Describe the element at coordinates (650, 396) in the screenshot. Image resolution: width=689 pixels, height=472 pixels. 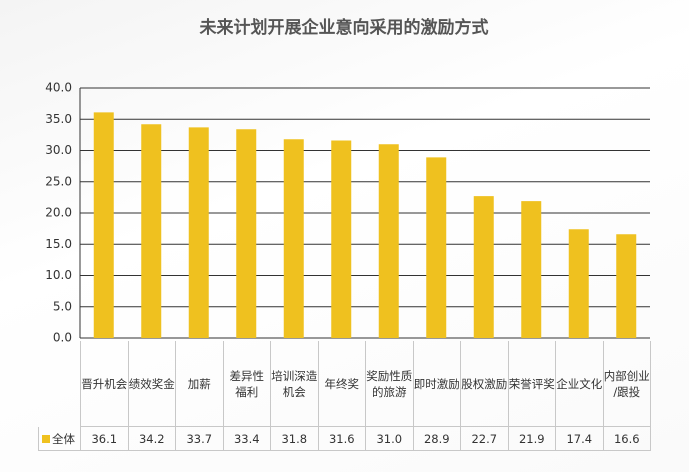
I see `table-edge` at that location.